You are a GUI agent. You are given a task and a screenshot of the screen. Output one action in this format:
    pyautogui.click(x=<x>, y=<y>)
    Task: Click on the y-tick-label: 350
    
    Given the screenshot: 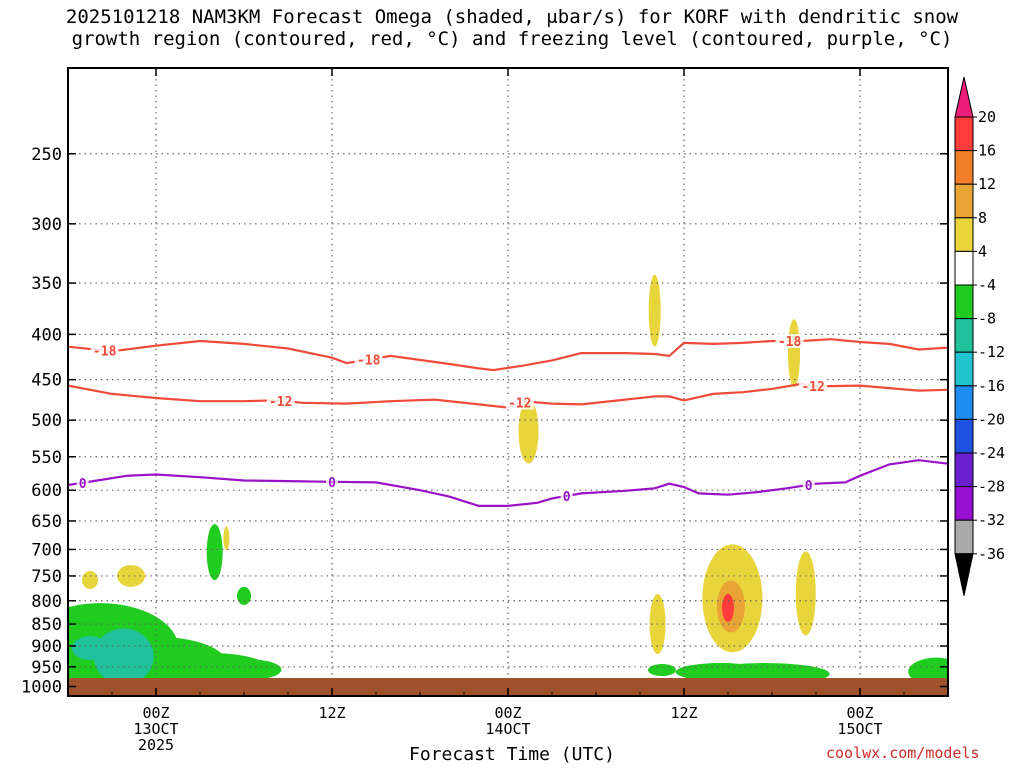 What is the action you would take?
    pyautogui.click(x=46, y=284)
    